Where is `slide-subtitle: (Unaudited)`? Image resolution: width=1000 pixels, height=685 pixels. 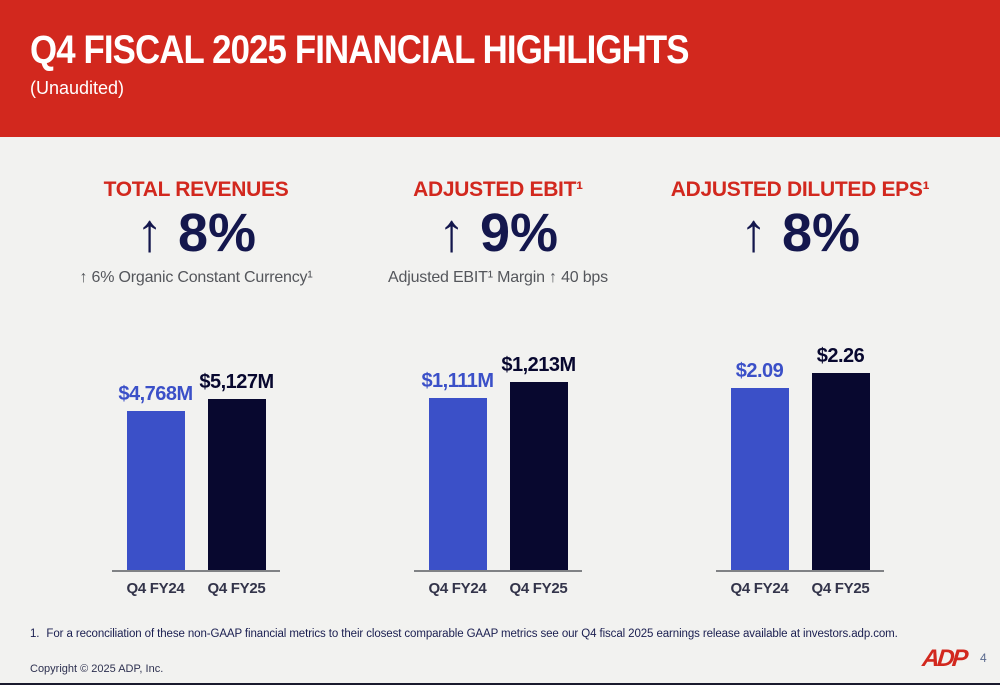
slide-subtitle: (Unaudited) is located at coordinates (77, 88).